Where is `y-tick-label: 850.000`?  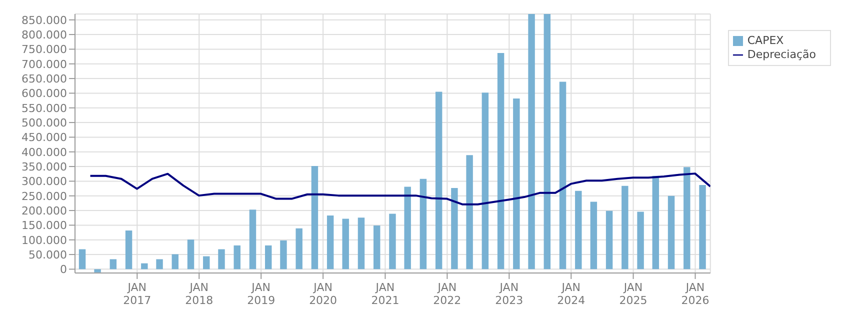 y-tick-label: 850.000 is located at coordinates (44, 20).